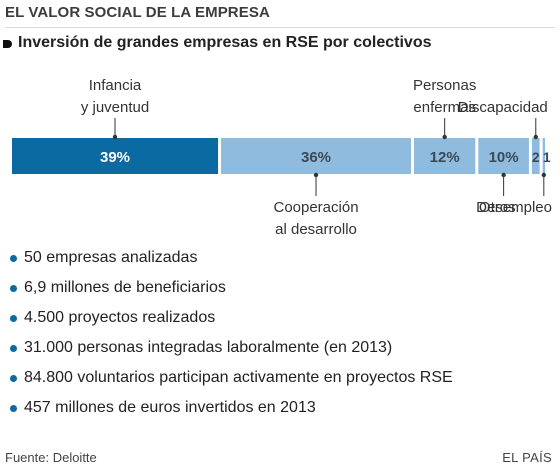  Describe the element at coordinates (115, 107) in the screenshot. I see `category-label: y juventud` at that location.